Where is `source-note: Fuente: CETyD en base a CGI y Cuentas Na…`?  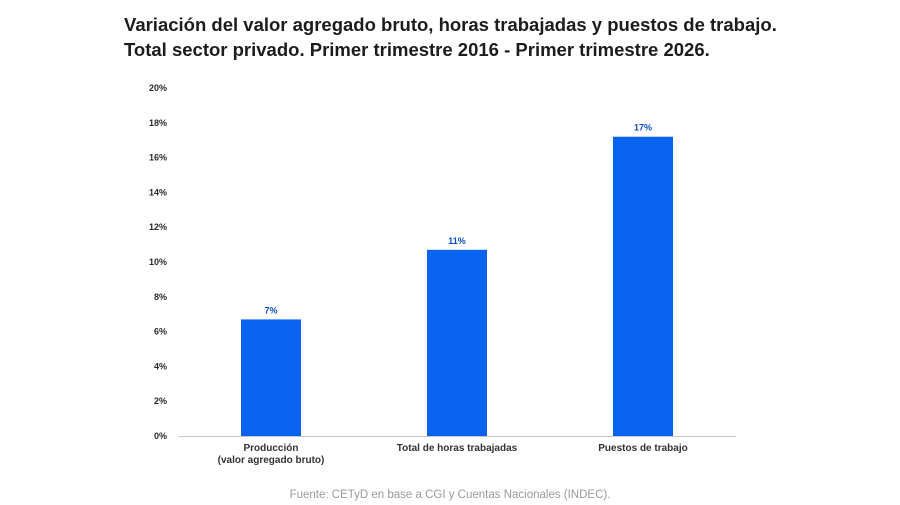 source-note: Fuente: CETyD en base a CGI y Cuentas Na… is located at coordinates (450, 495).